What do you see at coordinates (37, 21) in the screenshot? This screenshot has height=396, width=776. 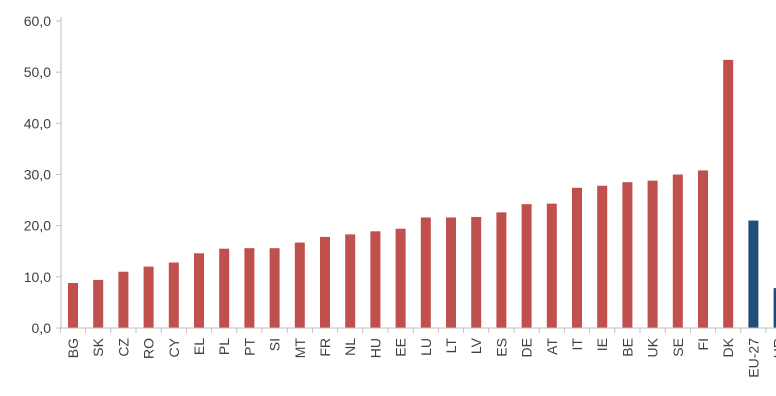 I see `y-tick-label: 60,0` at bounding box center [37, 21].